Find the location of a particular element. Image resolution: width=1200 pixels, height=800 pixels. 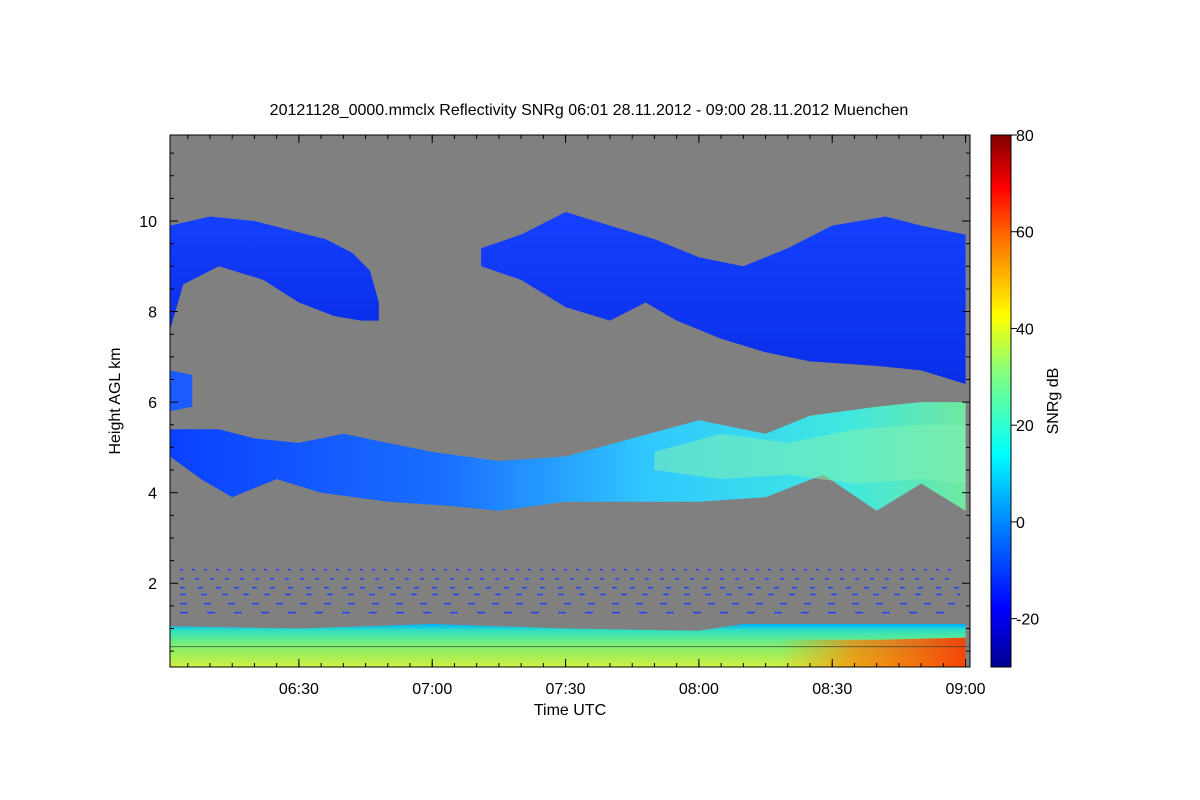

mid-cloud-layer is located at coordinates (568, 456).